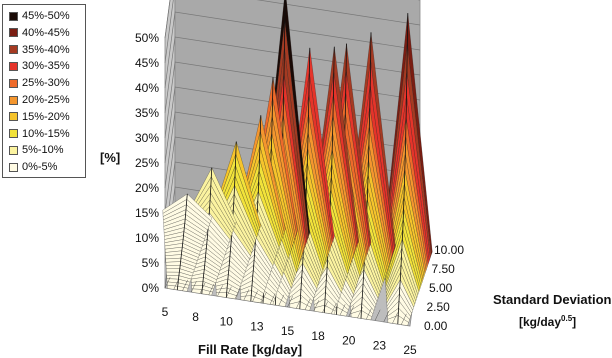 The image size is (612, 358). I want to click on legend-label: 5%-10%, so click(43, 150).